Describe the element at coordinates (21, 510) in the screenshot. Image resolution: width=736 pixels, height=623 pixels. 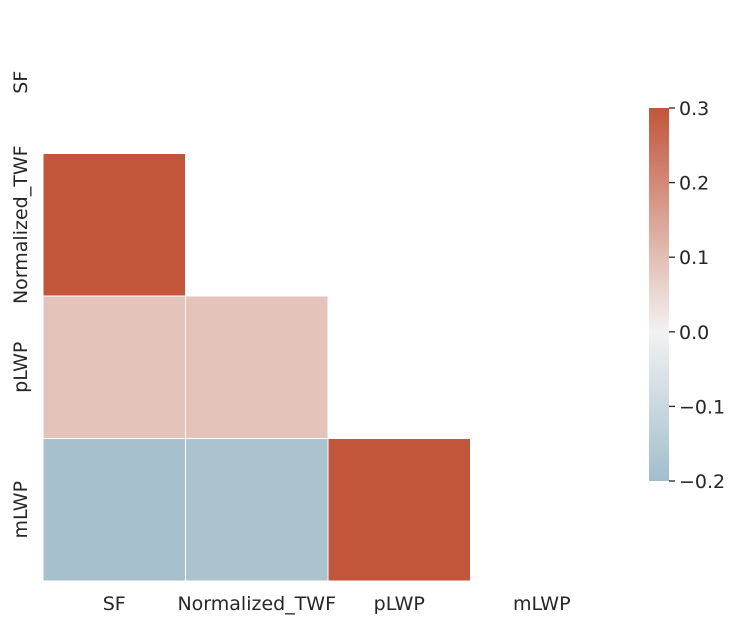
I see `y-tick-label: mLWP` at that location.